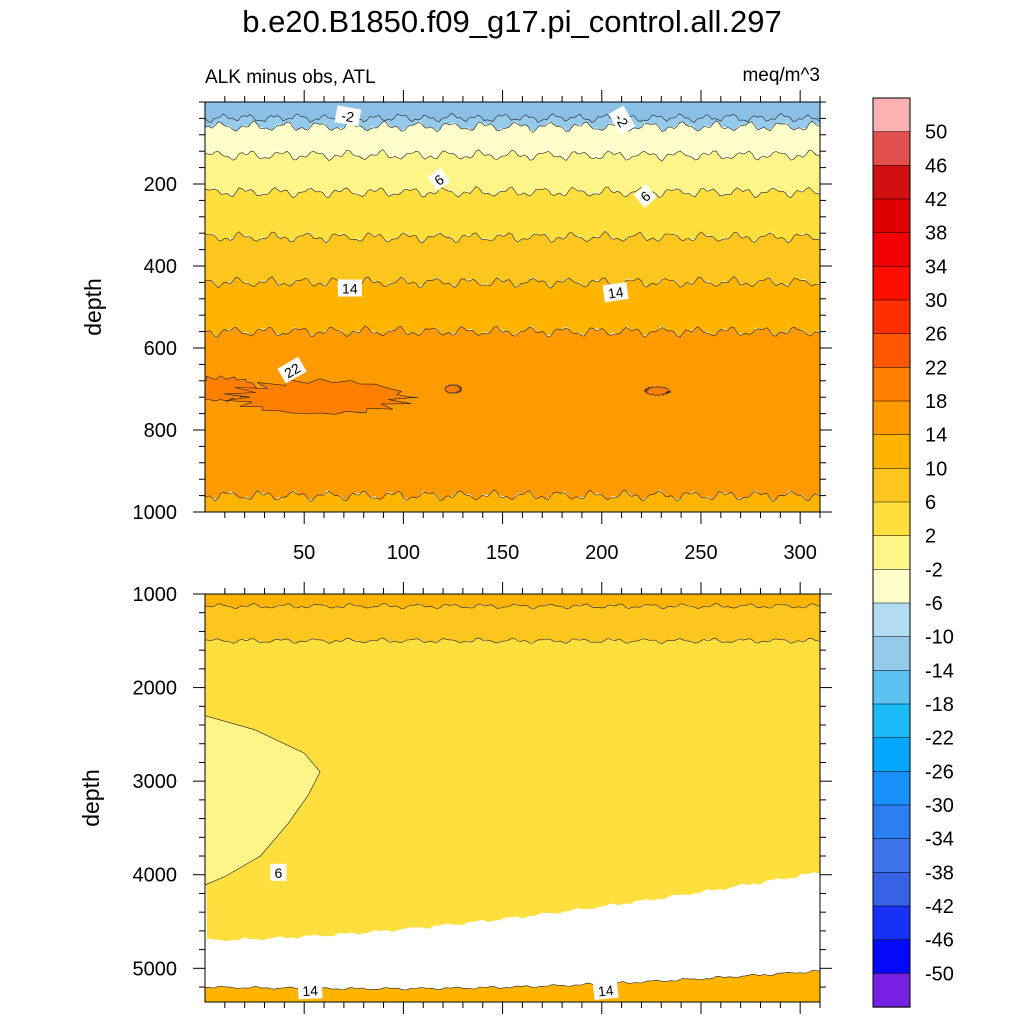  Describe the element at coordinates (939, 739) in the screenshot. I see `colorbar-label: -22` at that location.